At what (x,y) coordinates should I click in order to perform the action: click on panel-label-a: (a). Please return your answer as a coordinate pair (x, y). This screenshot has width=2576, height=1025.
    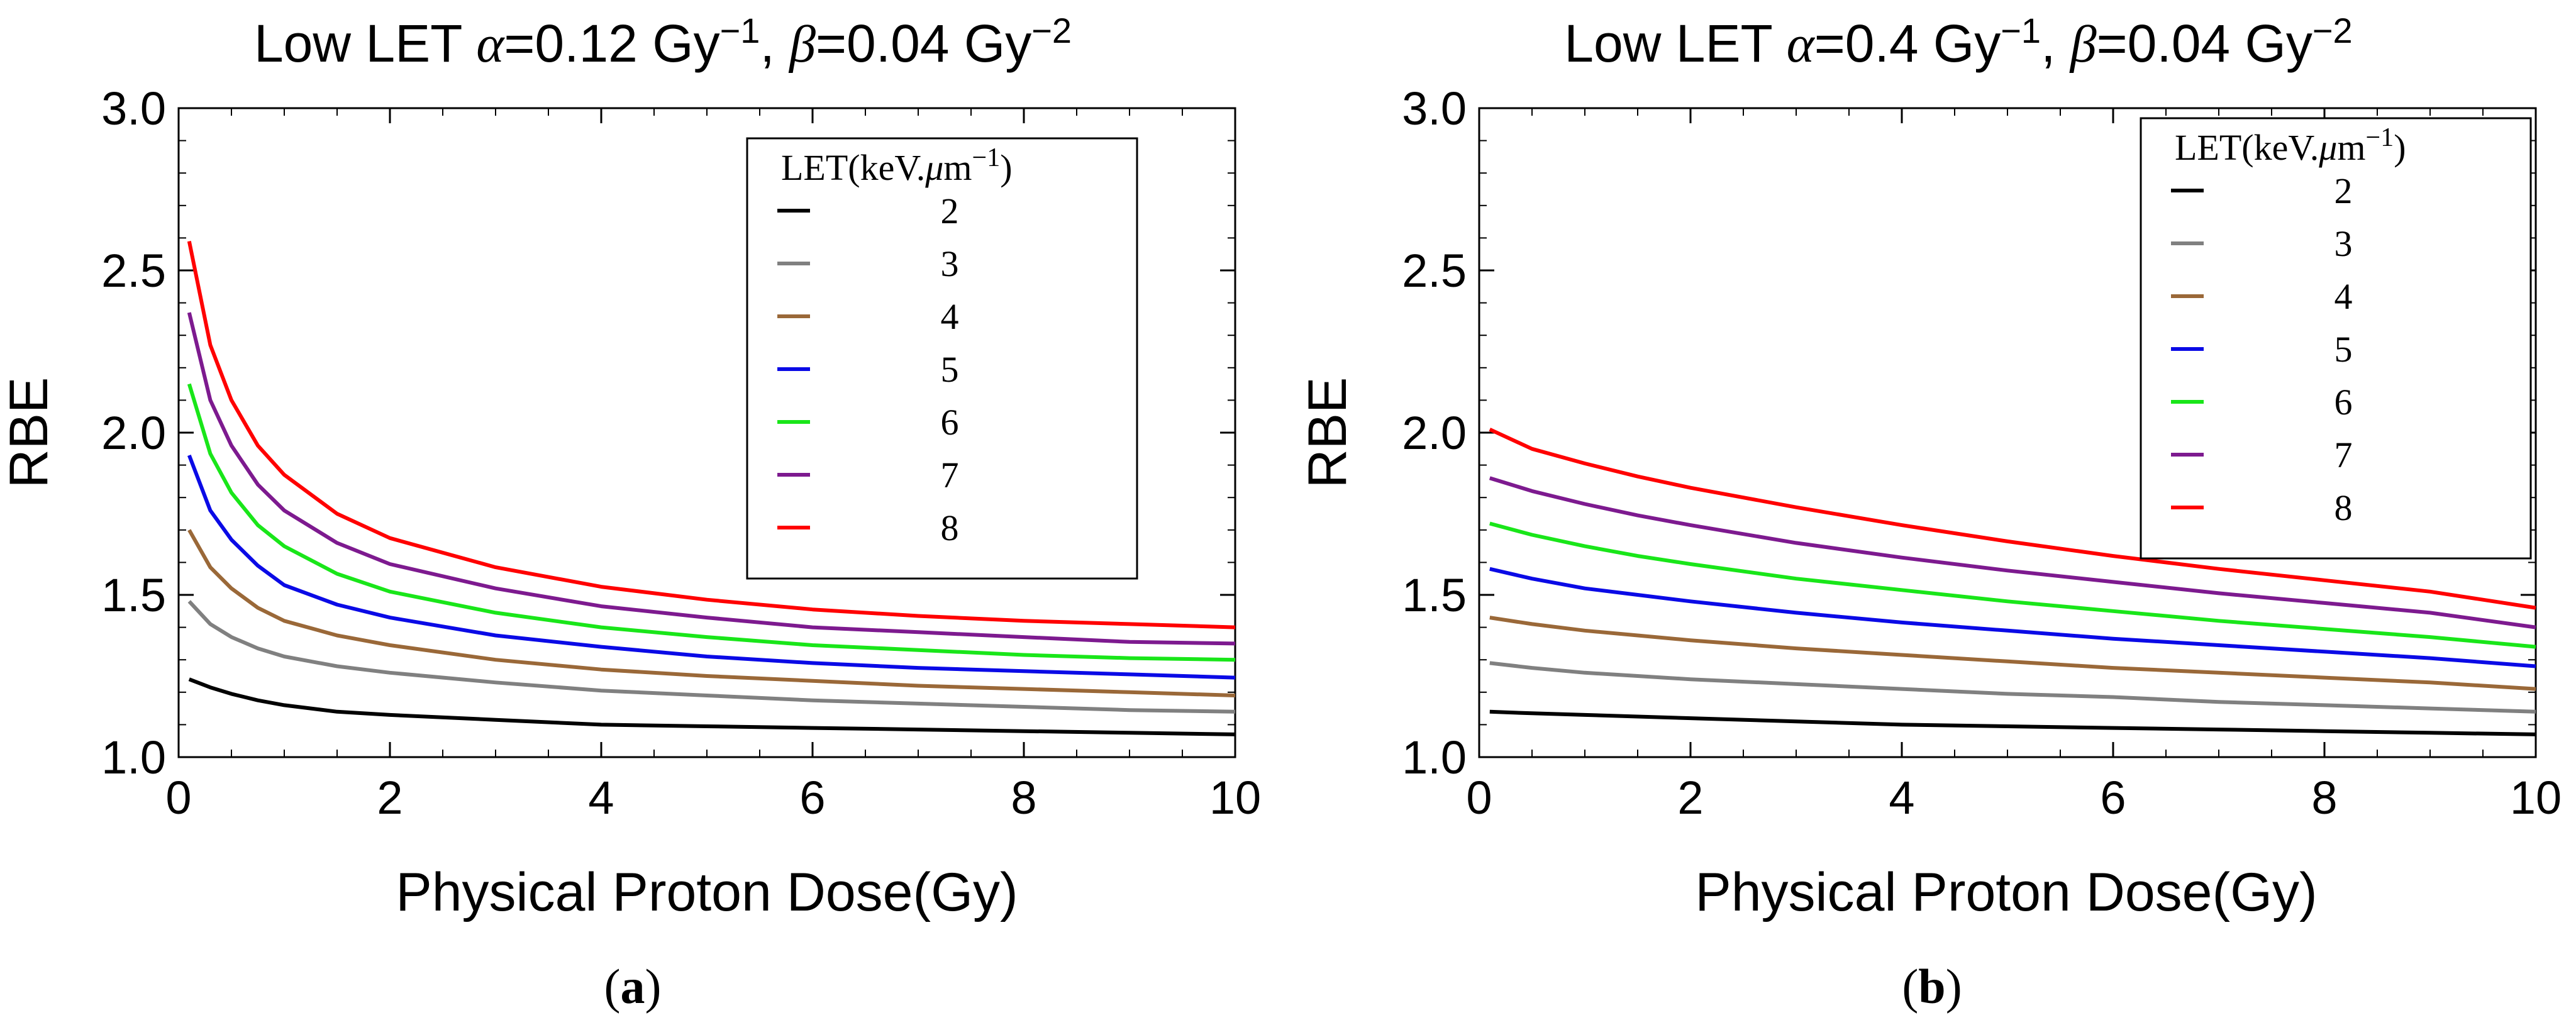
    Looking at the image, I should click on (633, 986).